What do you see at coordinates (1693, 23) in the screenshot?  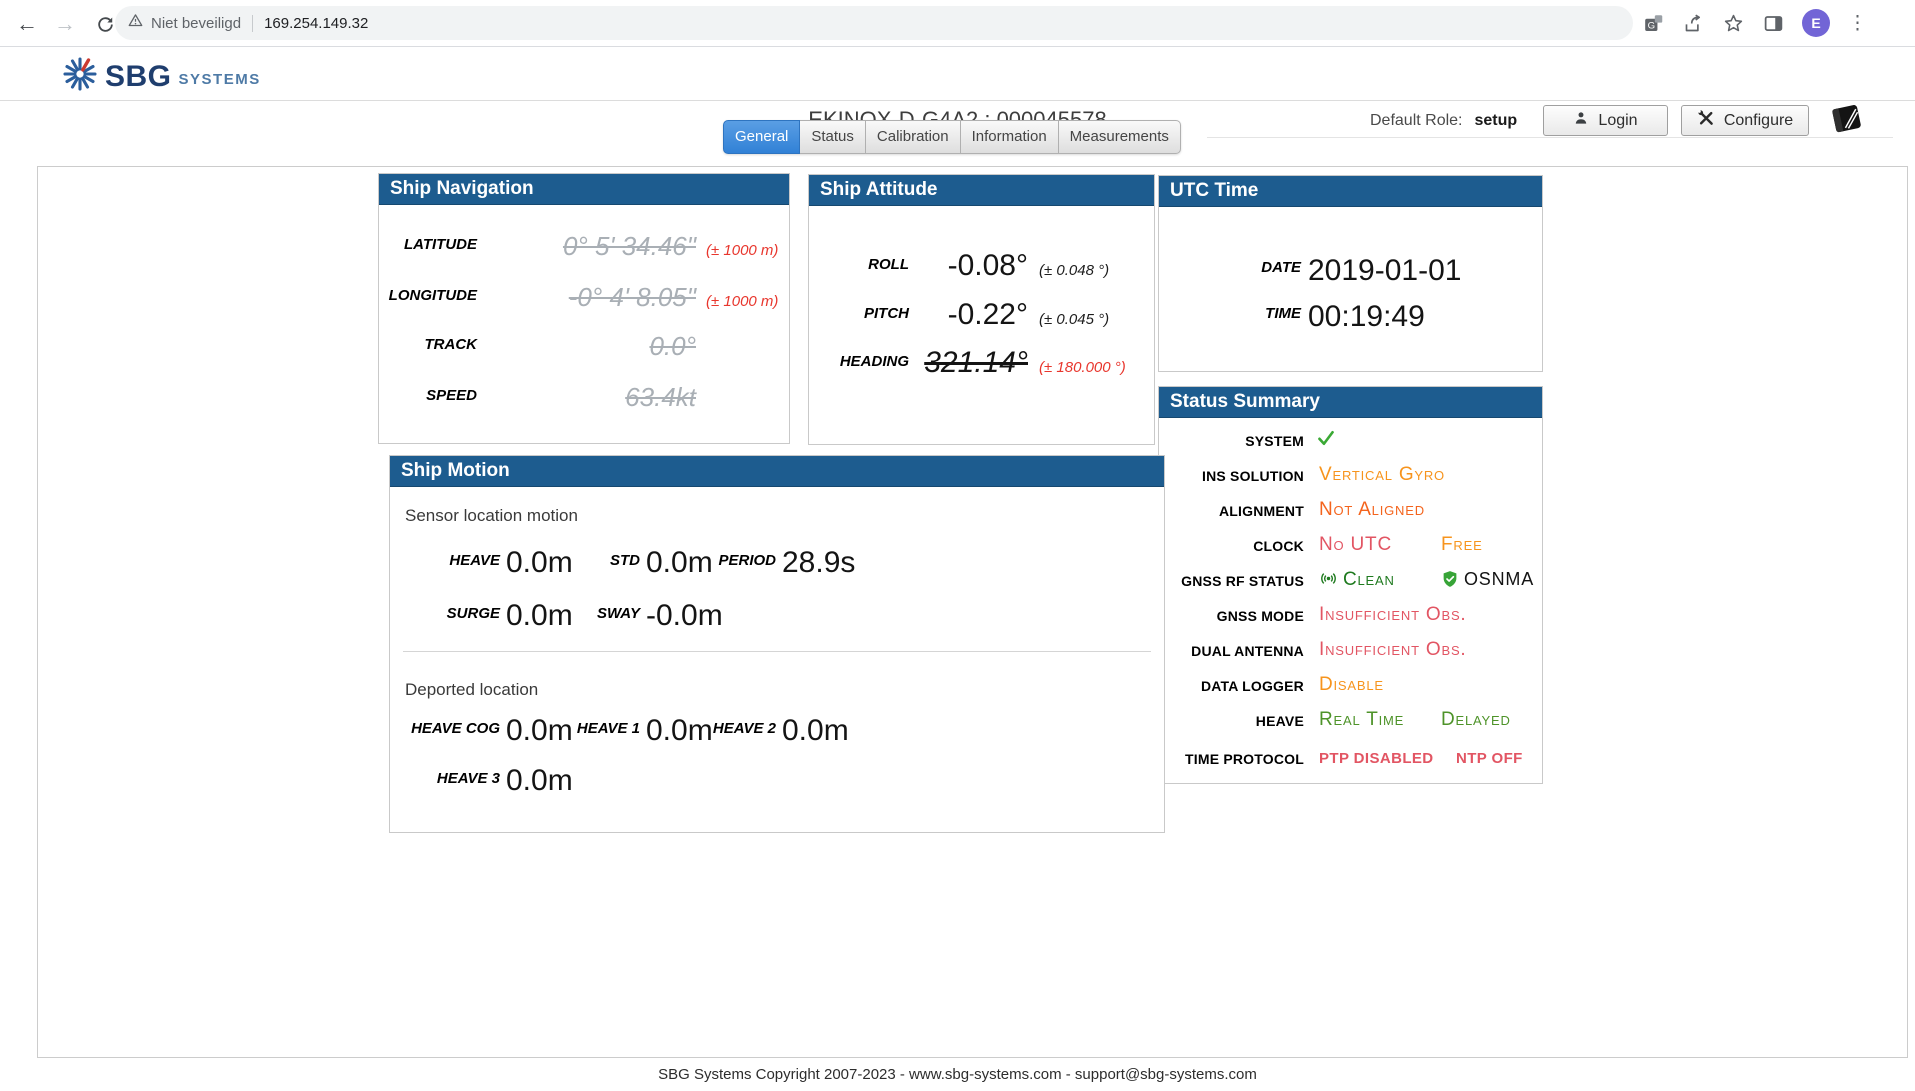 I see `share-icon` at bounding box center [1693, 23].